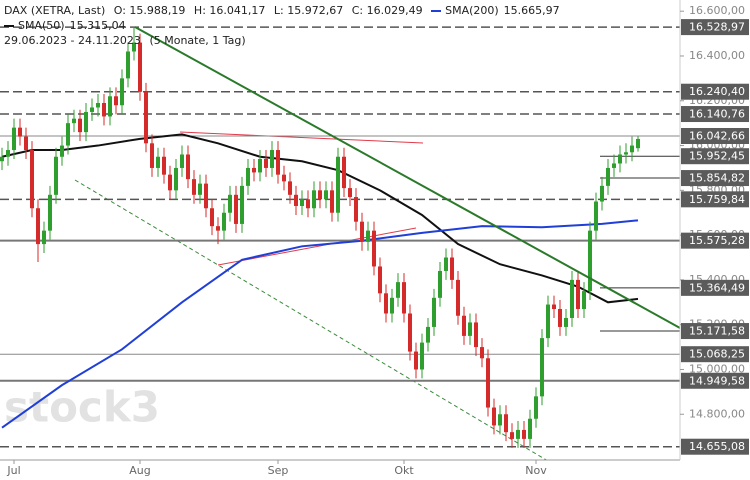  What do you see at coordinates (55, 10) in the screenshot?
I see `symbol: DAX (XETRA, Last)` at bounding box center [55, 10].